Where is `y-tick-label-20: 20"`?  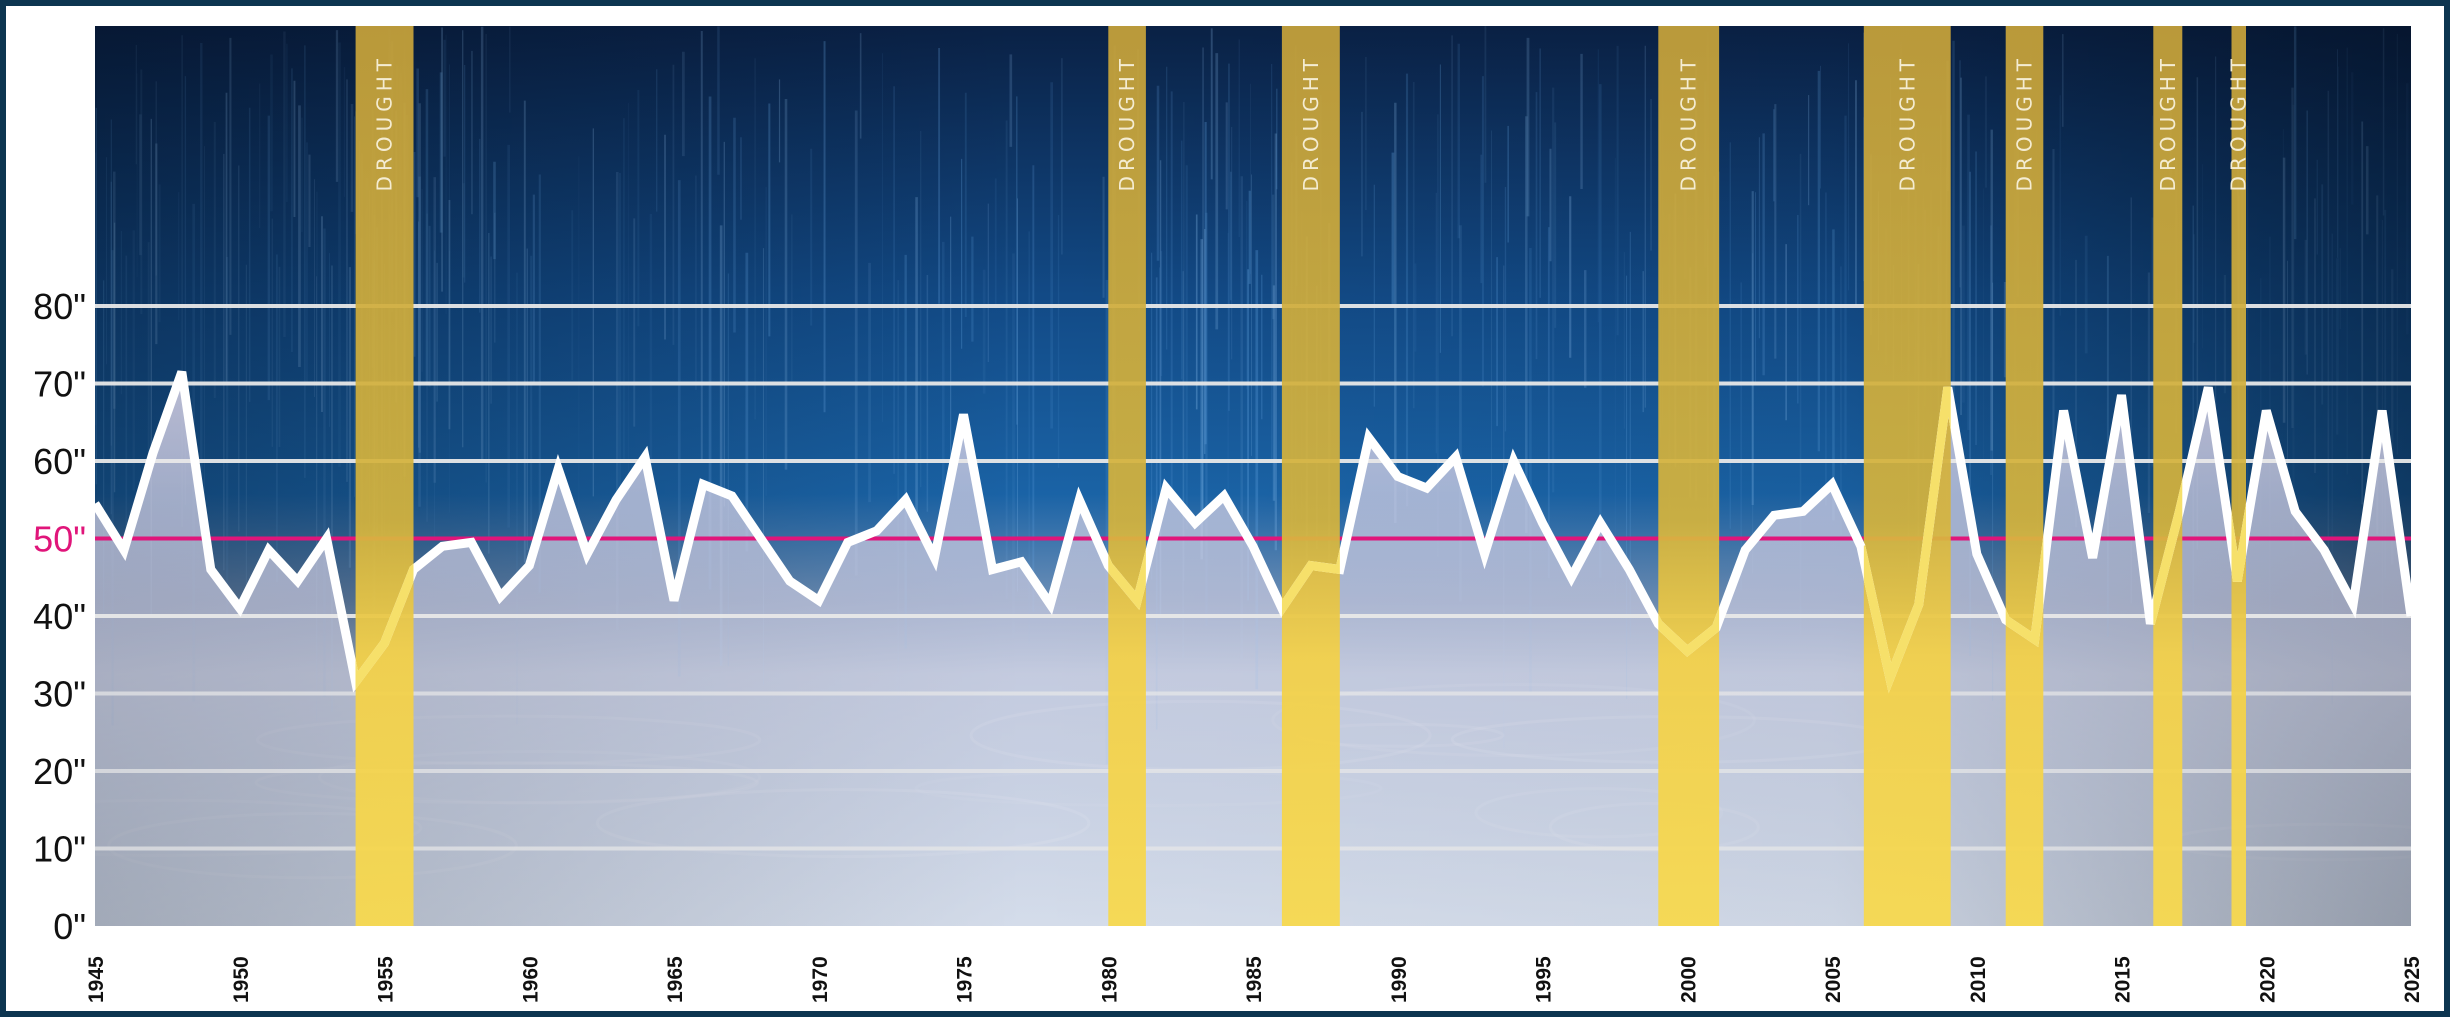 y-tick-label-20: 20" is located at coordinates (59, 771).